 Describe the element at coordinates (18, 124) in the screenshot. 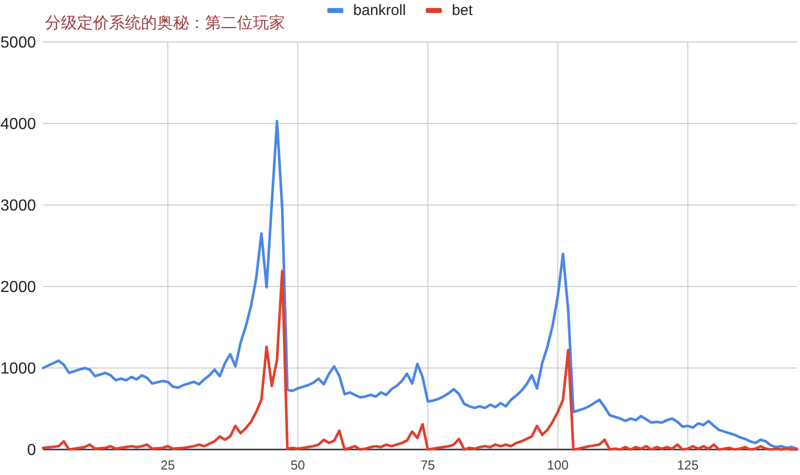

I see `y-tick-label: 4000` at that location.